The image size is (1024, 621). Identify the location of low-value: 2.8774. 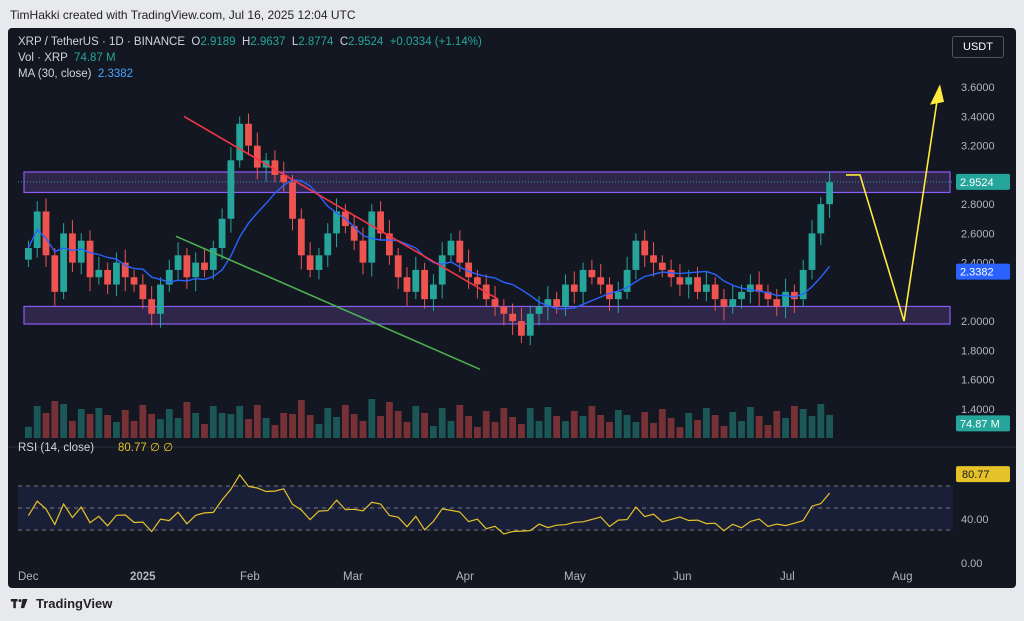
(316, 42).